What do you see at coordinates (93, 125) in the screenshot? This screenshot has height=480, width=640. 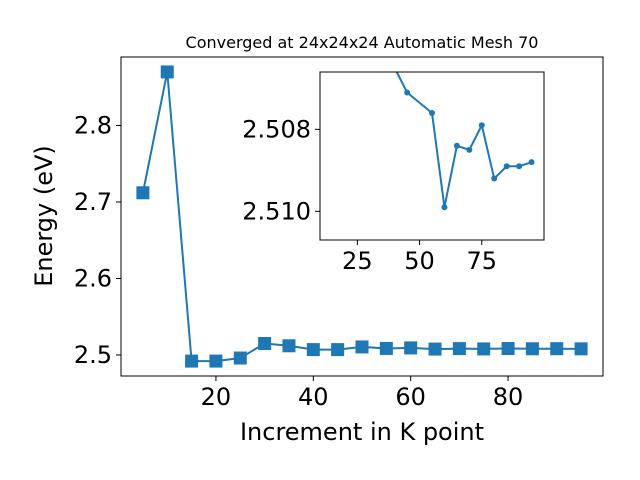 I see `y-tick-label: 2.8` at bounding box center [93, 125].